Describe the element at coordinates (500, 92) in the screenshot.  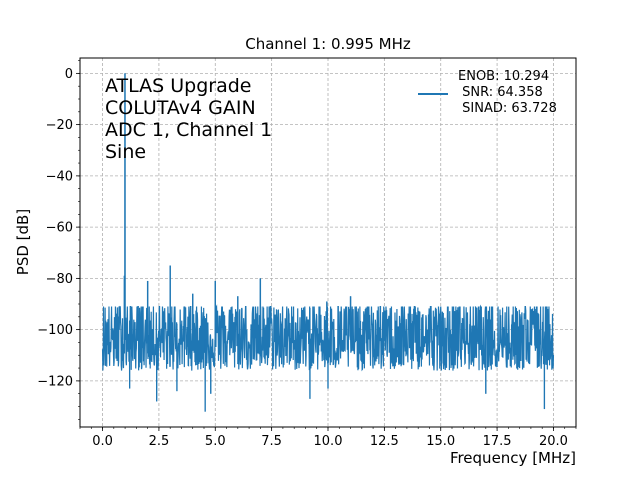
I see `legend-line-snr: SNR: 64.358` at that location.